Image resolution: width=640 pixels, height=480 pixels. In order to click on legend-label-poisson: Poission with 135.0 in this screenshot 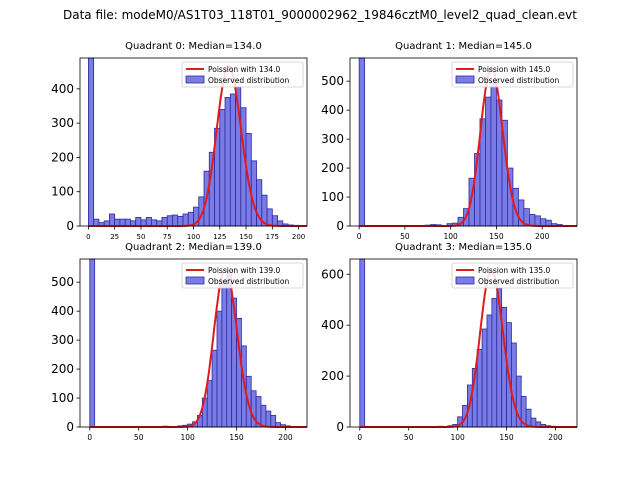, I will do `click(514, 270)`.